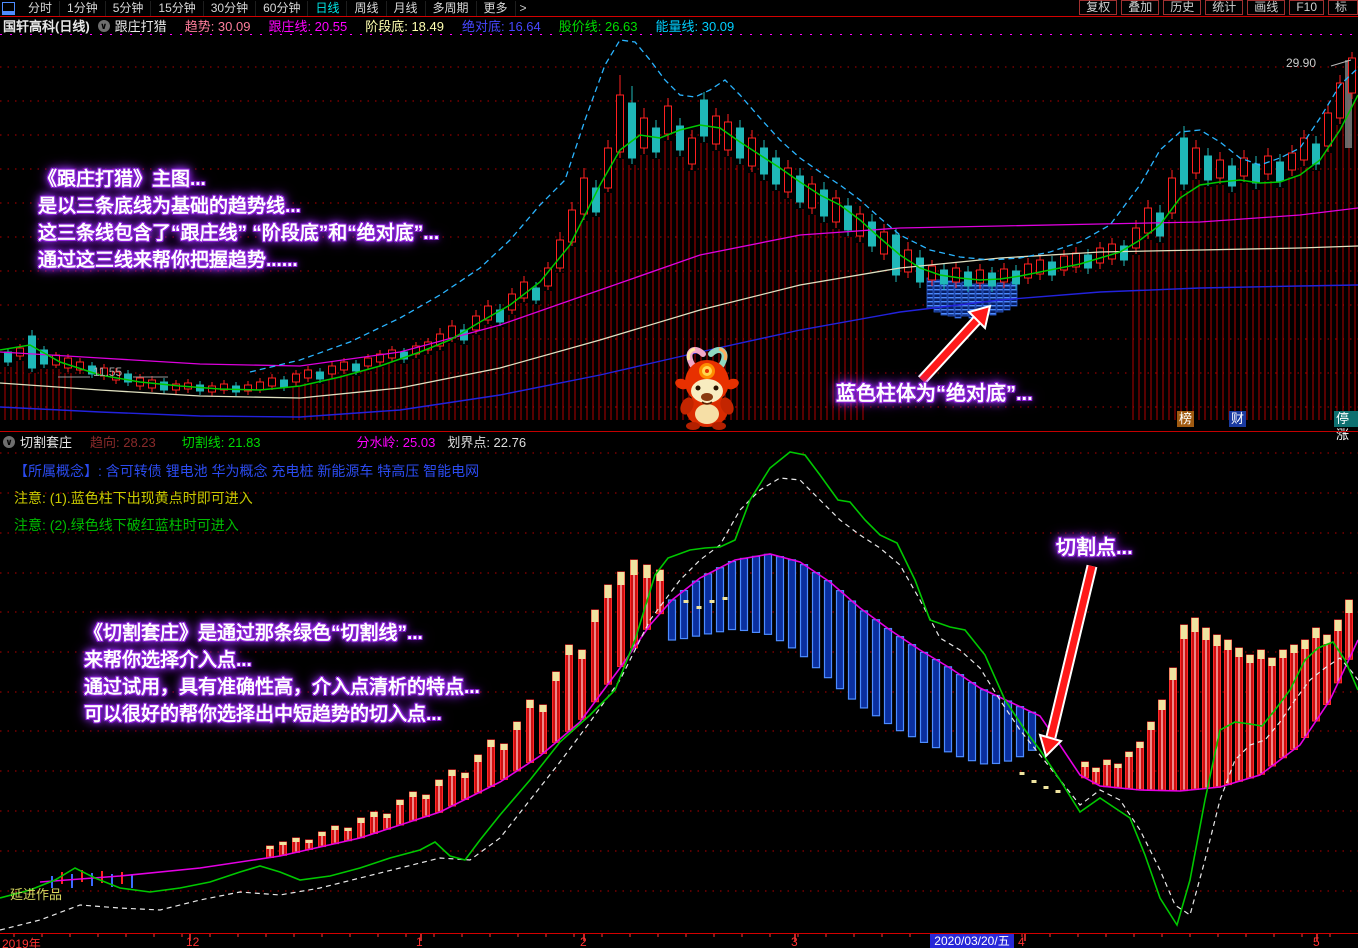 This screenshot has height=948, width=1358. I want to click on axis-label-5: 5, so click(1316, 941).